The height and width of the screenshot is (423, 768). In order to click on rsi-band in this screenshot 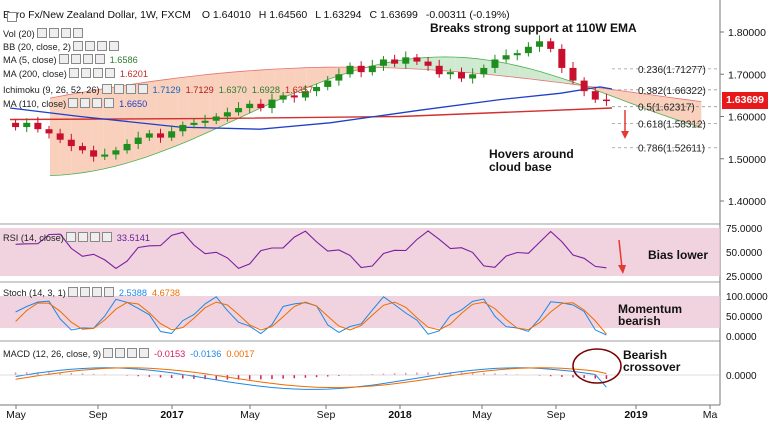, I will do `click(360, 252)`.